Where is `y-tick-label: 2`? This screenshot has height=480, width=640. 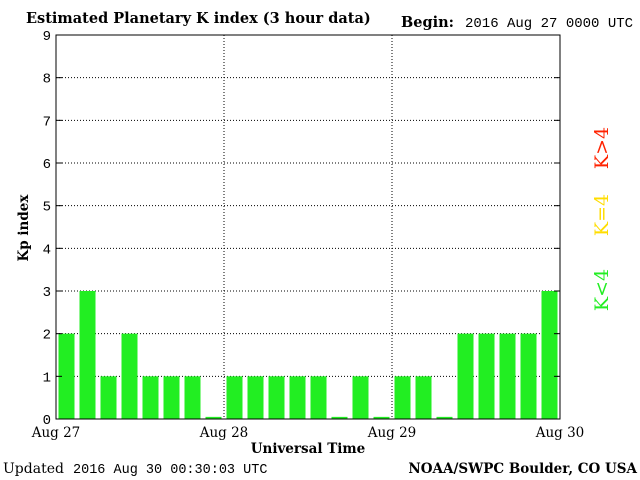 y-tick-label: 2 is located at coordinates (47, 336).